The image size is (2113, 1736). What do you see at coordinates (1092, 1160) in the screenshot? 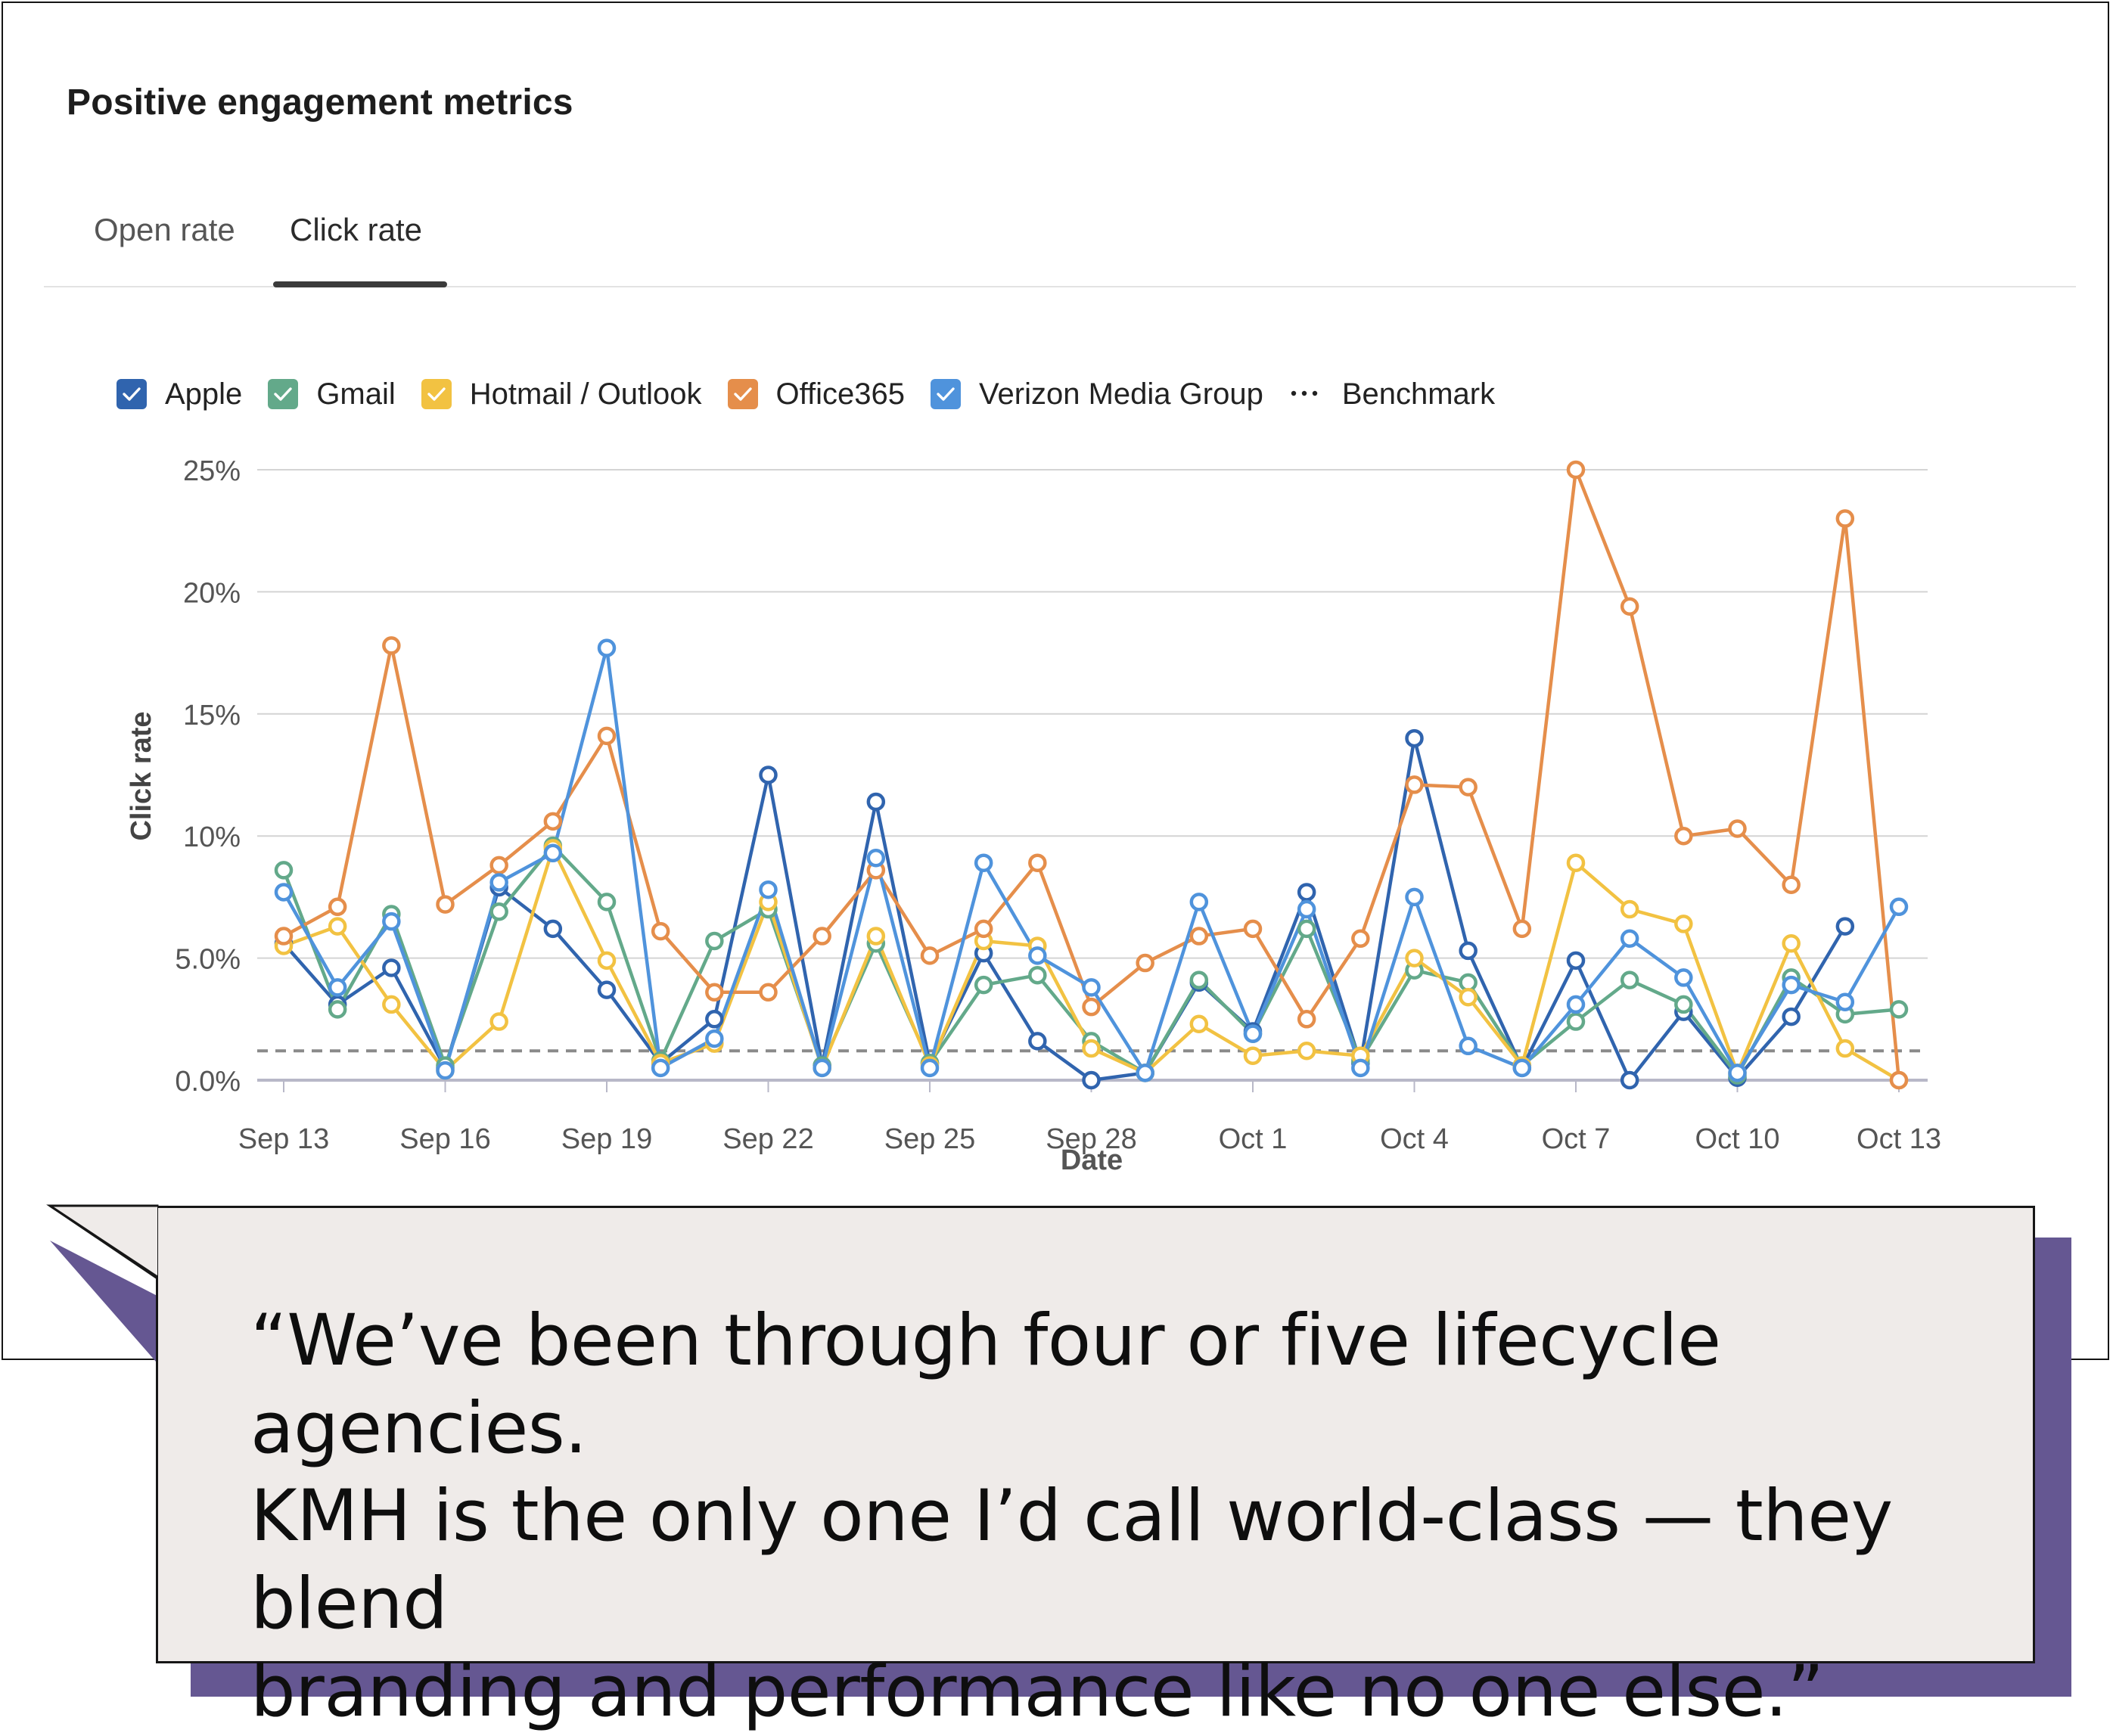
I see `x-axis-label: Date` at bounding box center [1092, 1160].